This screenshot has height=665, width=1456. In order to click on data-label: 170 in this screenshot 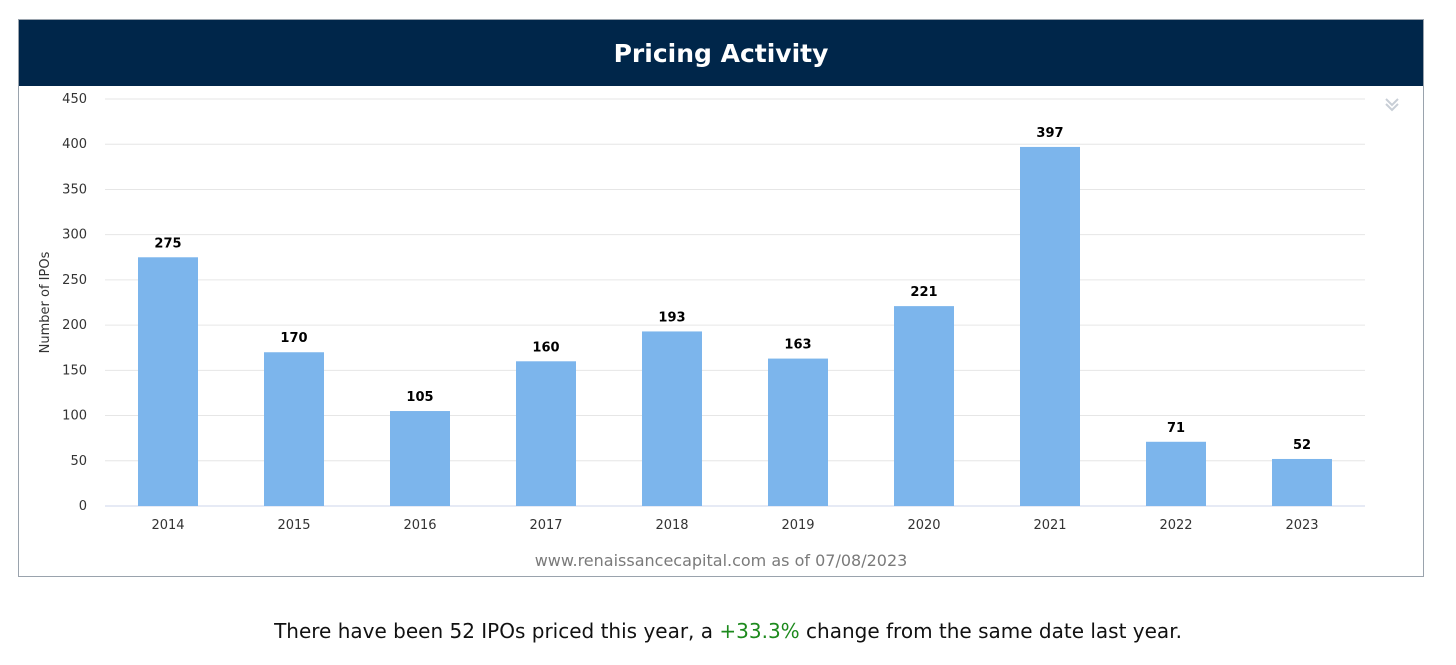, I will do `click(293, 338)`.